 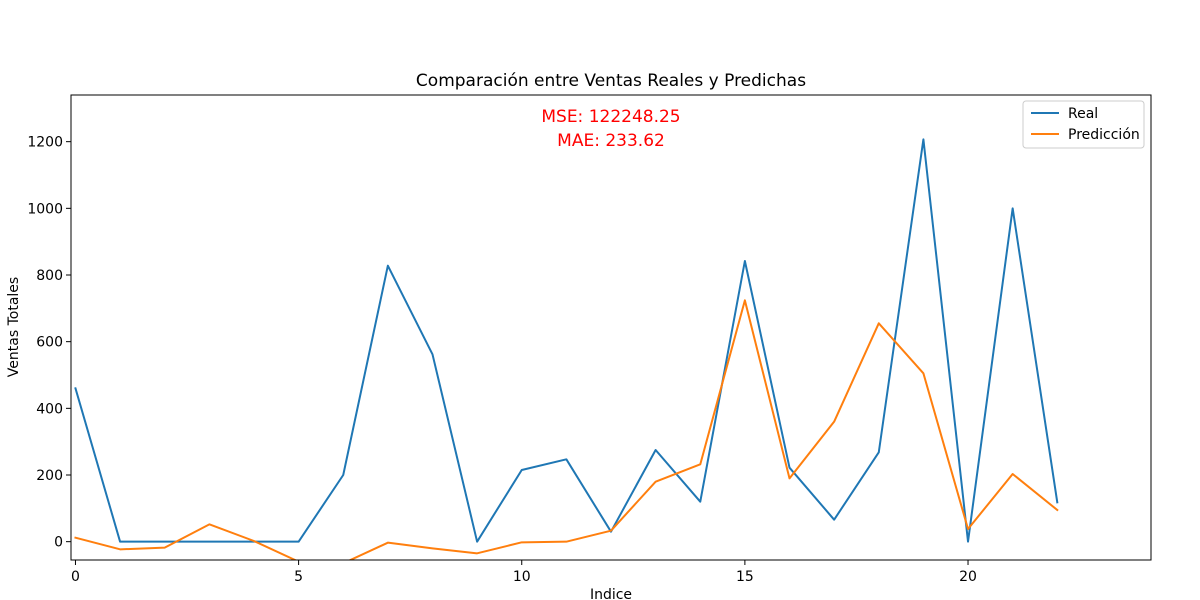 What do you see at coordinates (45, 209) in the screenshot?
I see `y-tick-label-1000: 1000` at bounding box center [45, 209].